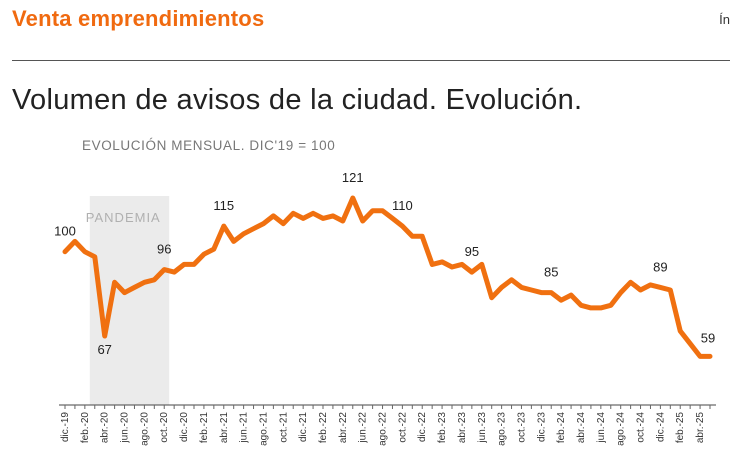 The height and width of the screenshot is (467, 730). What do you see at coordinates (442, 428) in the screenshot?
I see `x-tick-label: feb.-23` at bounding box center [442, 428].